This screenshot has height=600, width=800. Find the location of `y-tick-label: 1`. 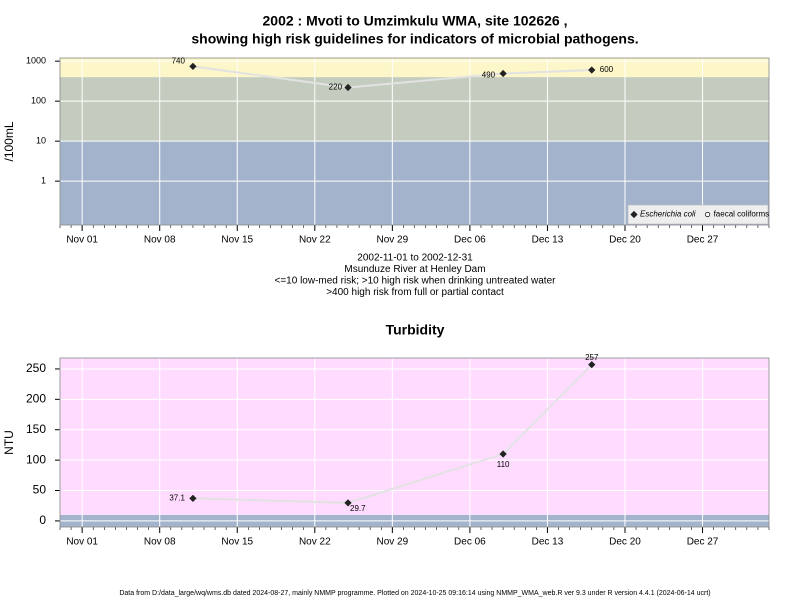

y-tick-label: 1 is located at coordinates (43, 181).